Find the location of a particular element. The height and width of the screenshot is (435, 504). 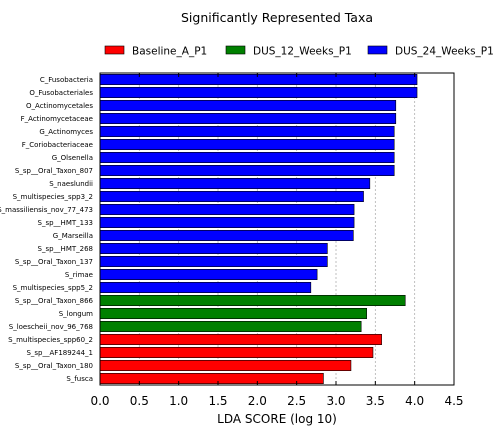

y-tick-label: S_sp__HMT_268 is located at coordinates (65, 249).